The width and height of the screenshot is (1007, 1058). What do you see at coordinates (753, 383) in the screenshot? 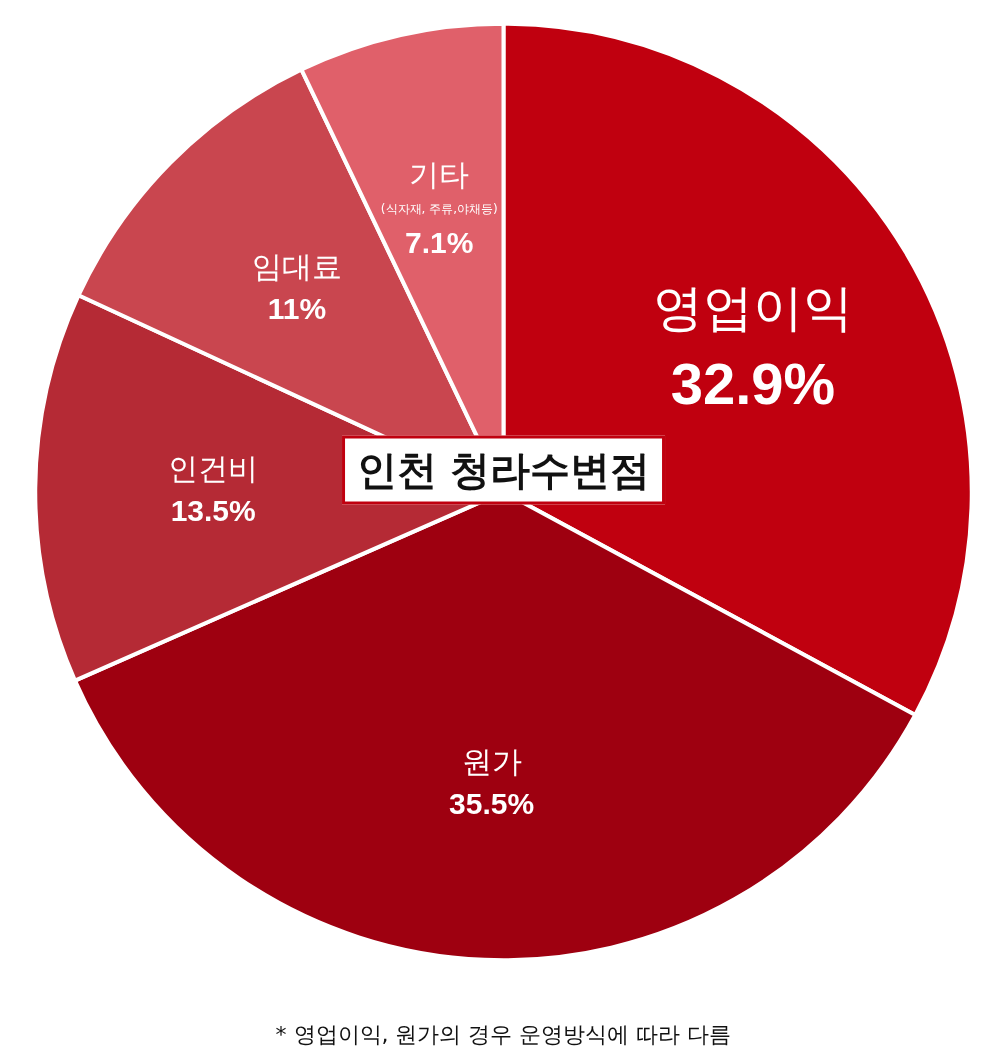
I see `data-label: 32.9%` at bounding box center [753, 383].